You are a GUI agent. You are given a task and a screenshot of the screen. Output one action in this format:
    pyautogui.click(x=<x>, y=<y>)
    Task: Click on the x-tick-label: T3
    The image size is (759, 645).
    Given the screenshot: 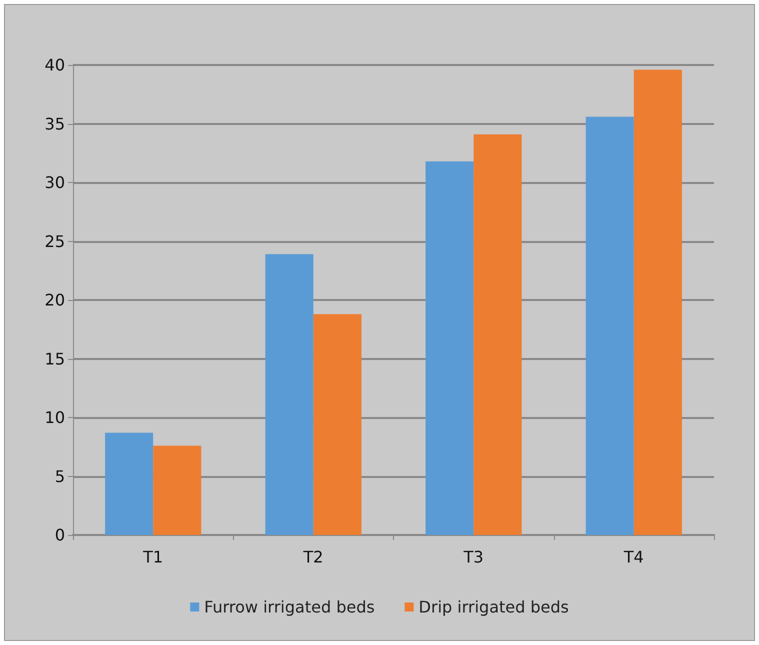 What is the action you would take?
    pyautogui.click(x=473, y=557)
    